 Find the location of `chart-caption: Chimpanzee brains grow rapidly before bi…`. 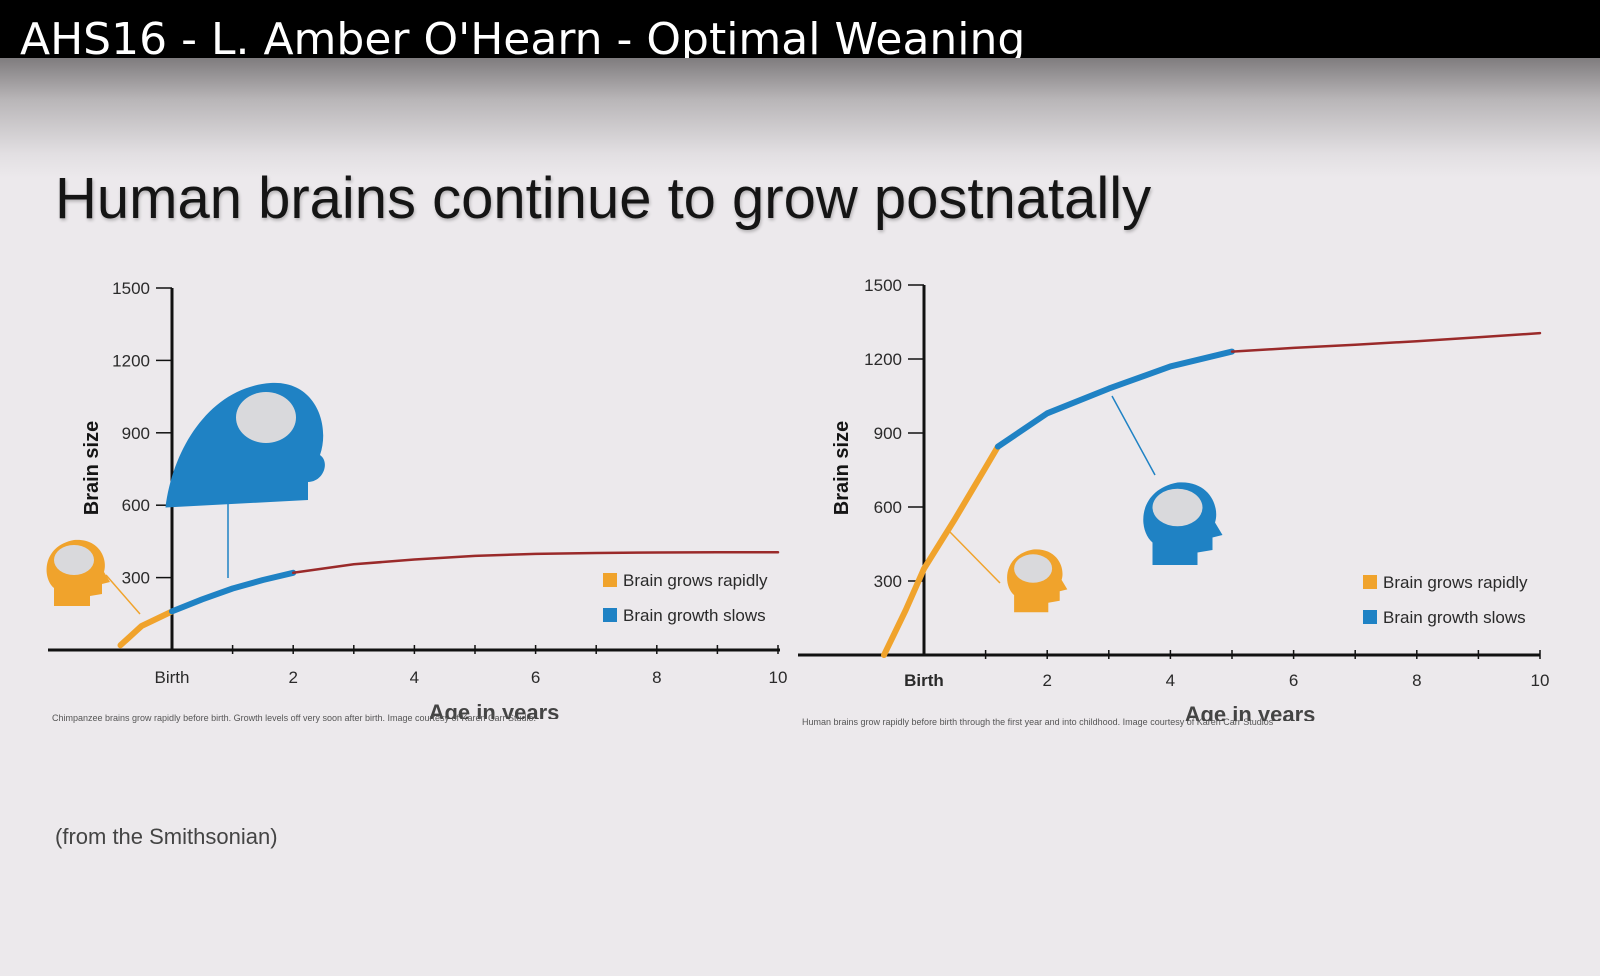

chart-caption: Chimpanzee brains grow rapidly before bi… is located at coordinates (294, 718).